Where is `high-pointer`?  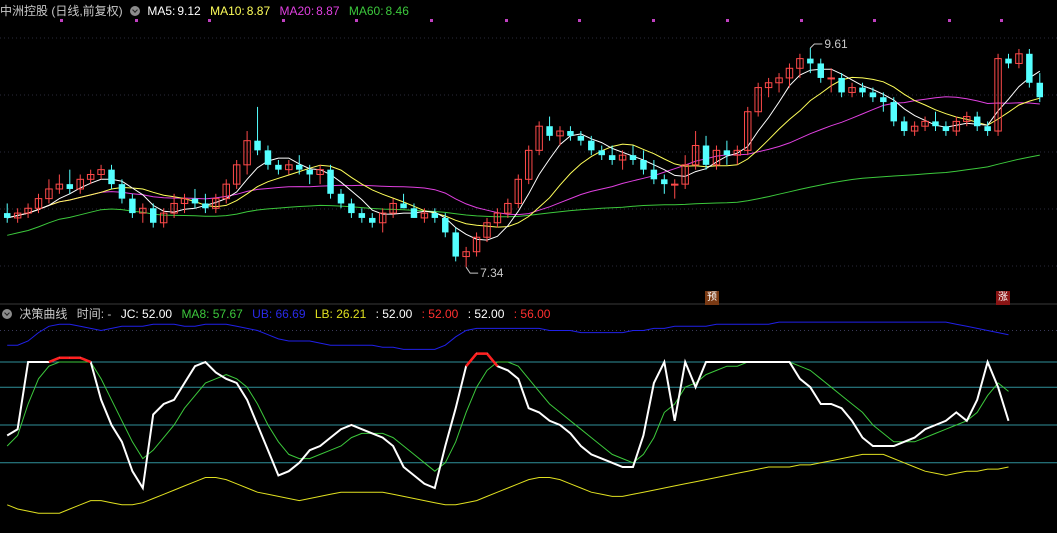
high-pointer is located at coordinates (816, 46).